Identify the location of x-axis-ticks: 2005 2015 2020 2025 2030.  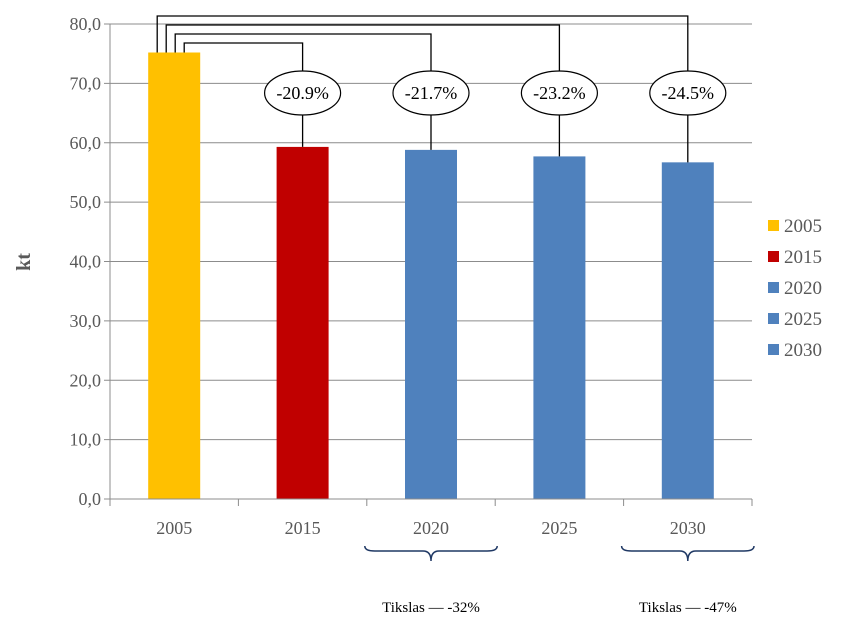
(431, 518).